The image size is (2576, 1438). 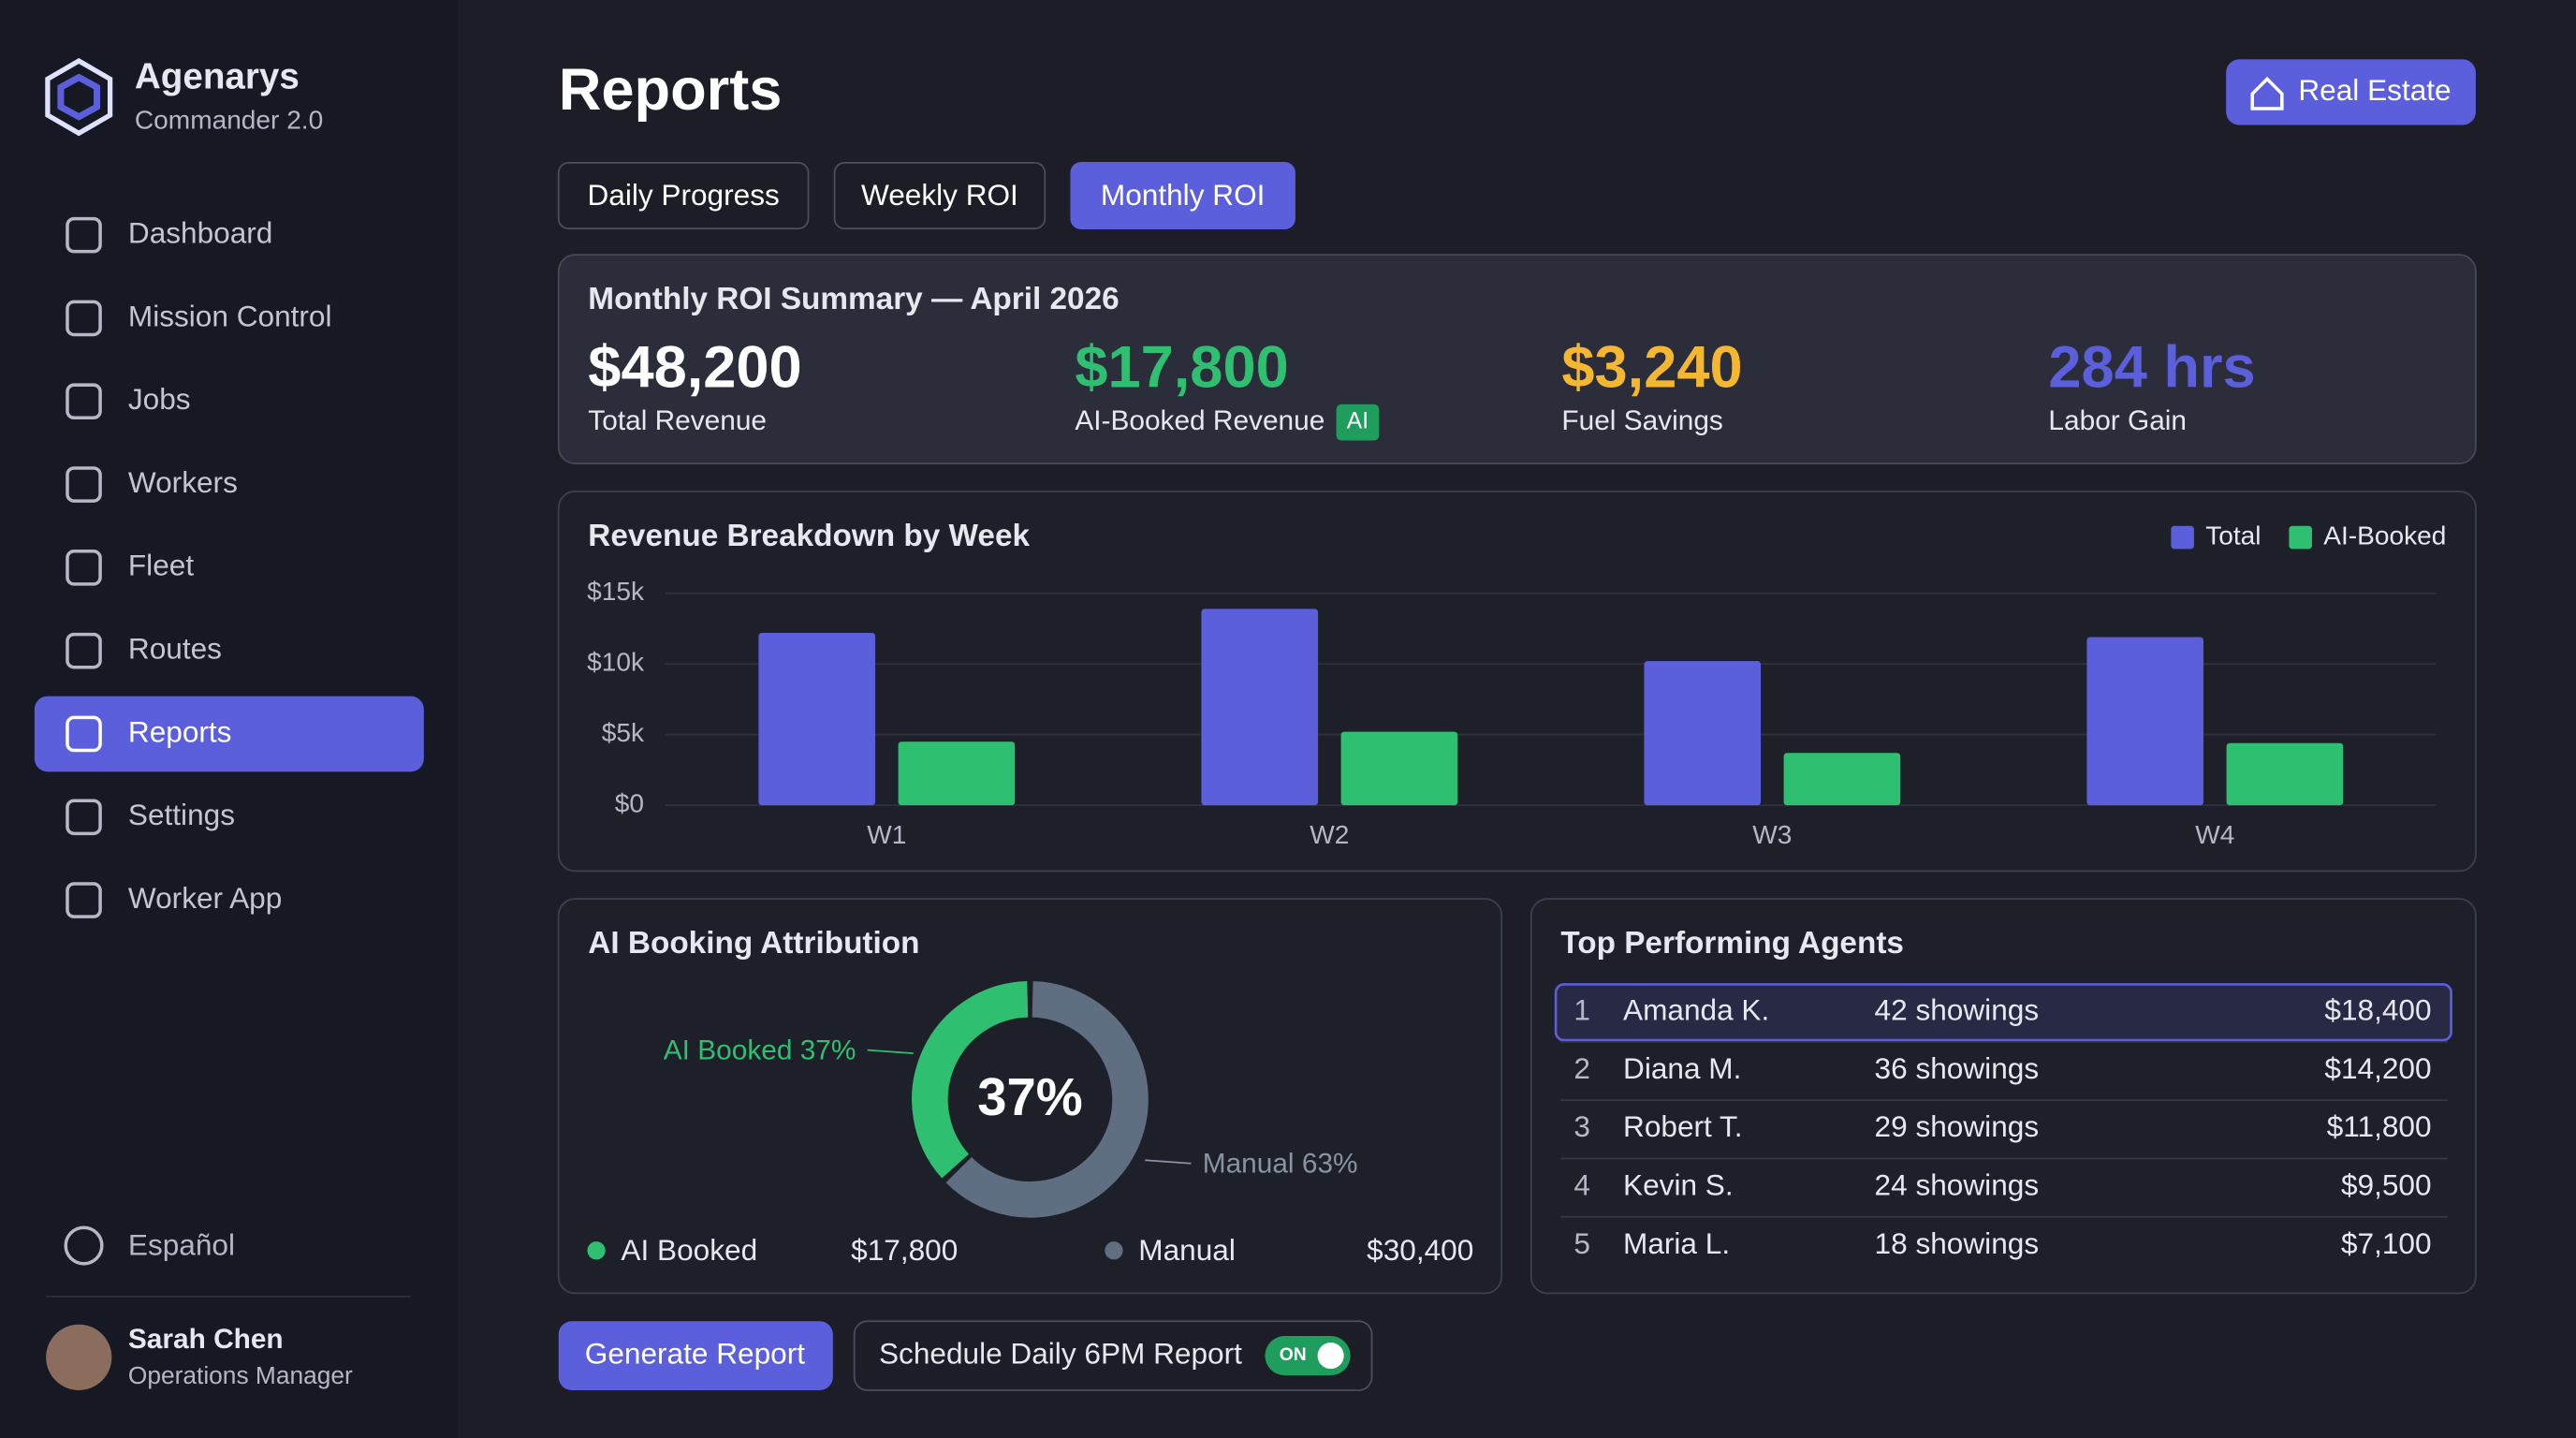 What do you see at coordinates (2117, 420) in the screenshot?
I see `metric-label: Labor Gain` at bounding box center [2117, 420].